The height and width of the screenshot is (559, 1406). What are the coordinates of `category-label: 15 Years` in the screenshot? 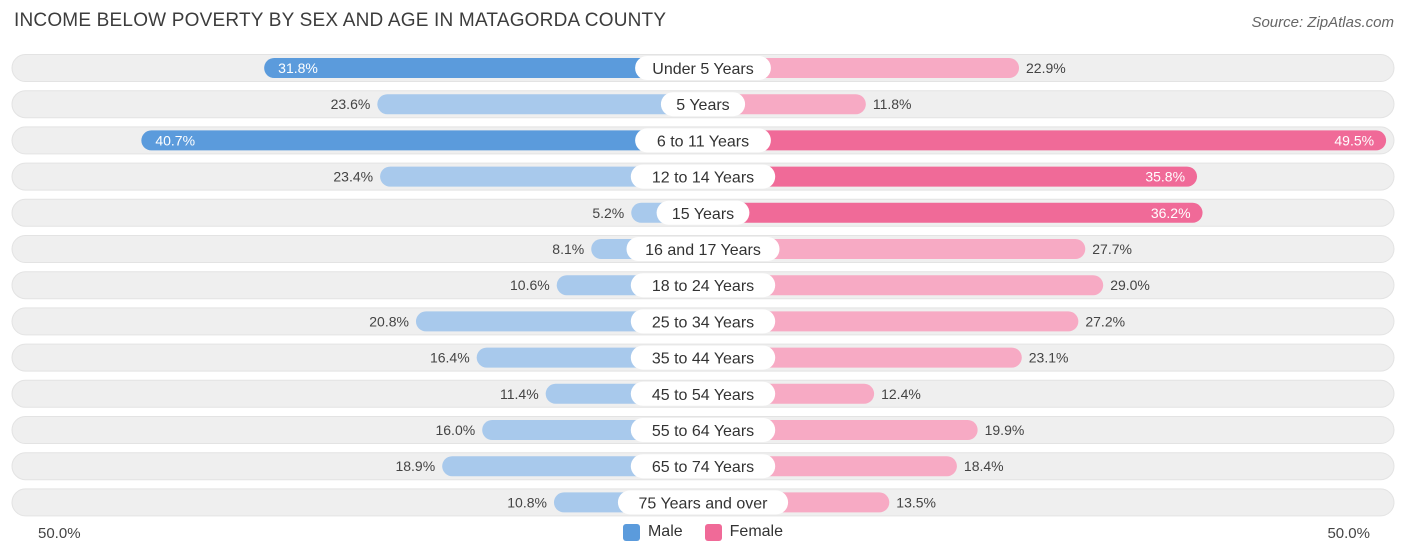 It's located at (703, 214).